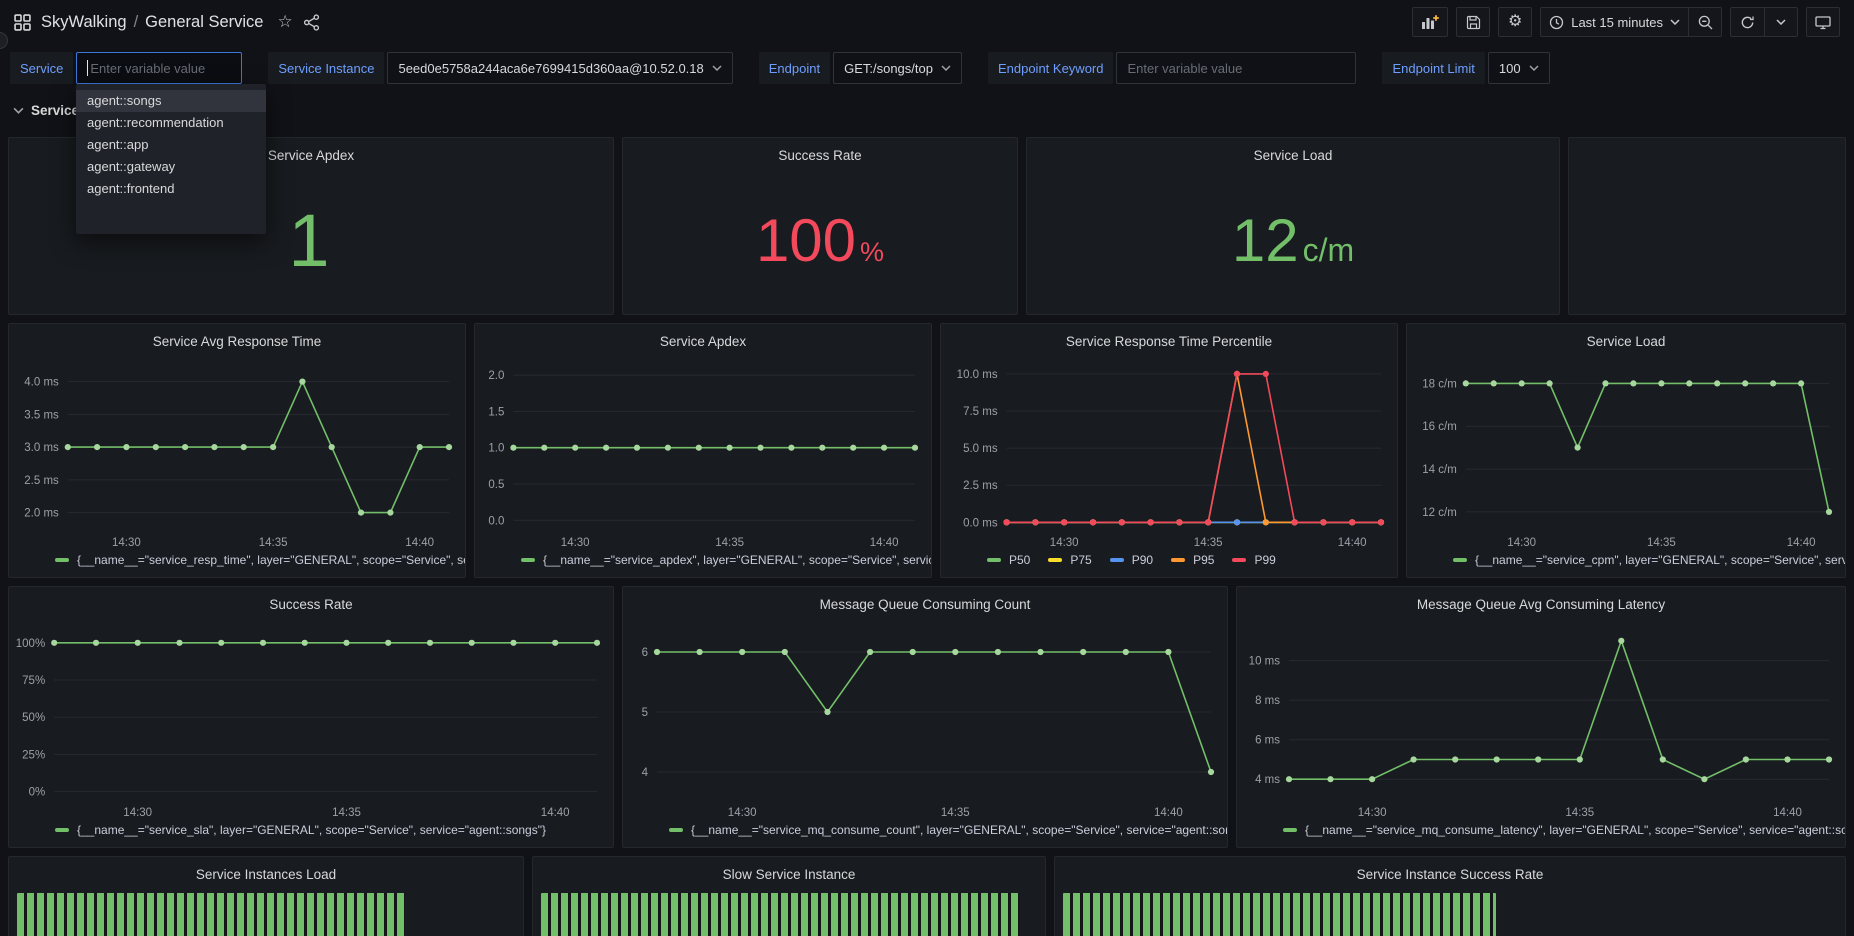 This screenshot has width=1854, height=936. What do you see at coordinates (311, 240) in the screenshot?
I see `stat-body: 1` at bounding box center [311, 240].